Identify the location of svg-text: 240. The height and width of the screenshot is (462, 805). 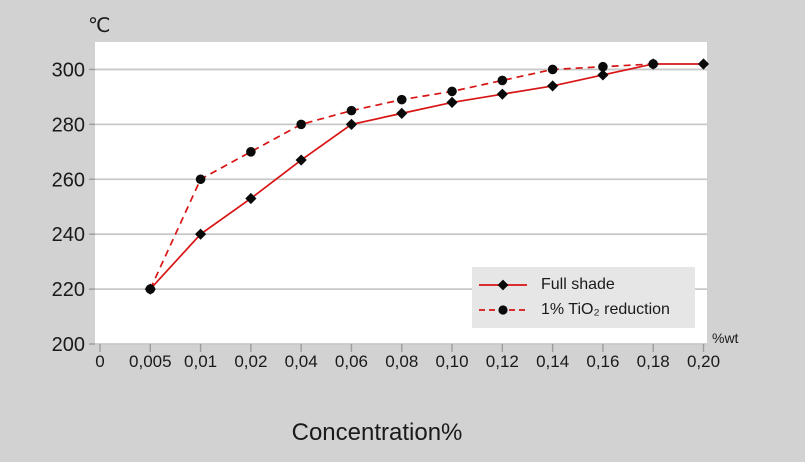
(68, 235).